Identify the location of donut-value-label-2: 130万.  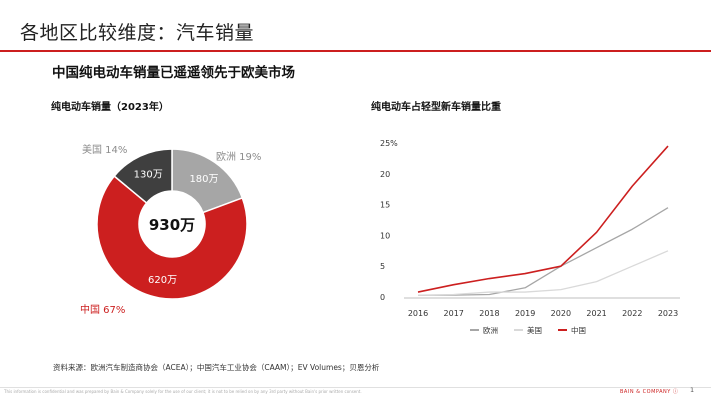
(148, 174).